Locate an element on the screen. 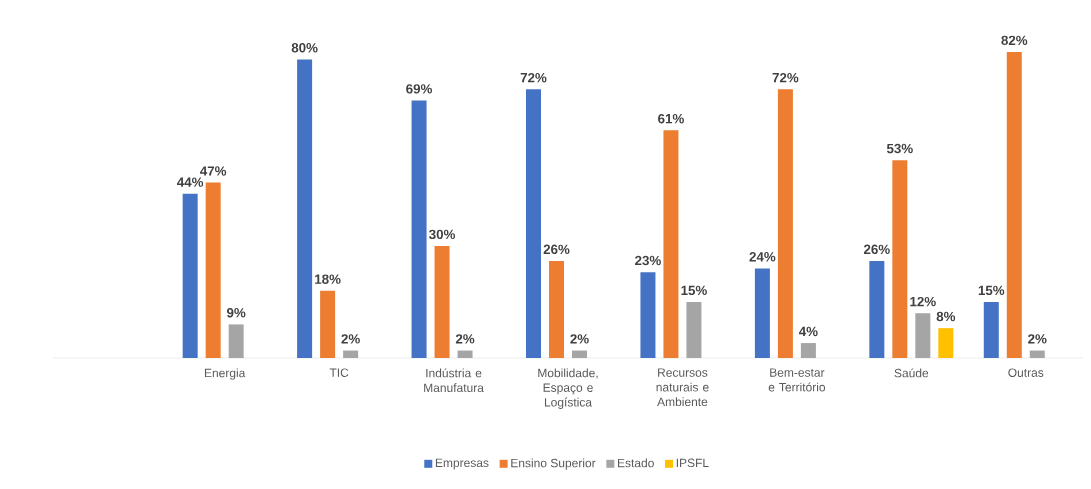 Image resolution: width=1091 pixels, height=489 pixels. x-tick-label: Outras is located at coordinates (1026, 372).